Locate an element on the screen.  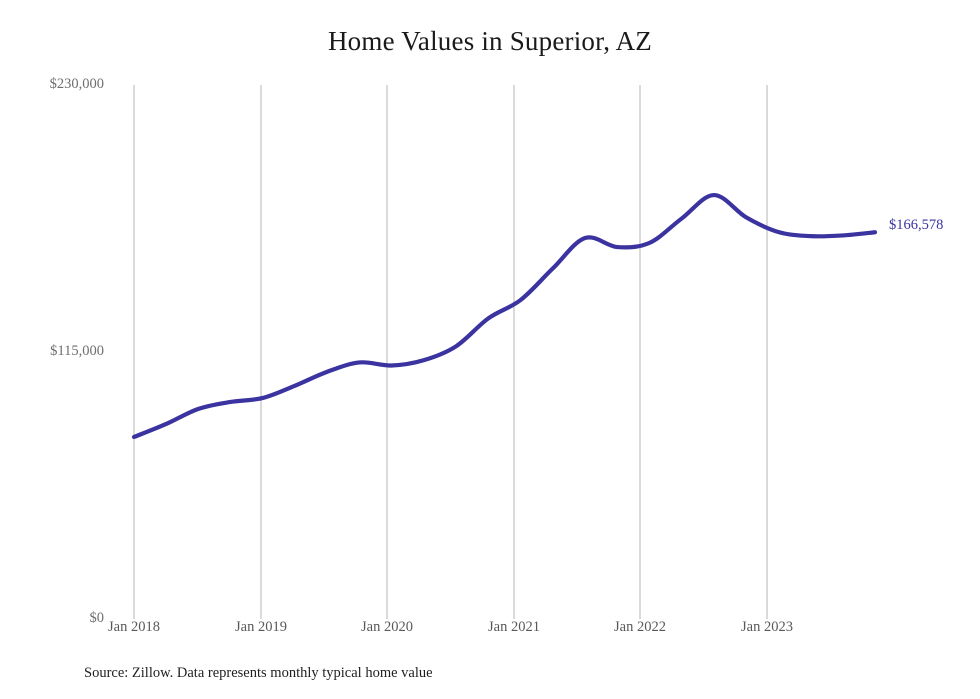
x-tick-label-jan-2020: Jan 2020 is located at coordinates (387, 627).